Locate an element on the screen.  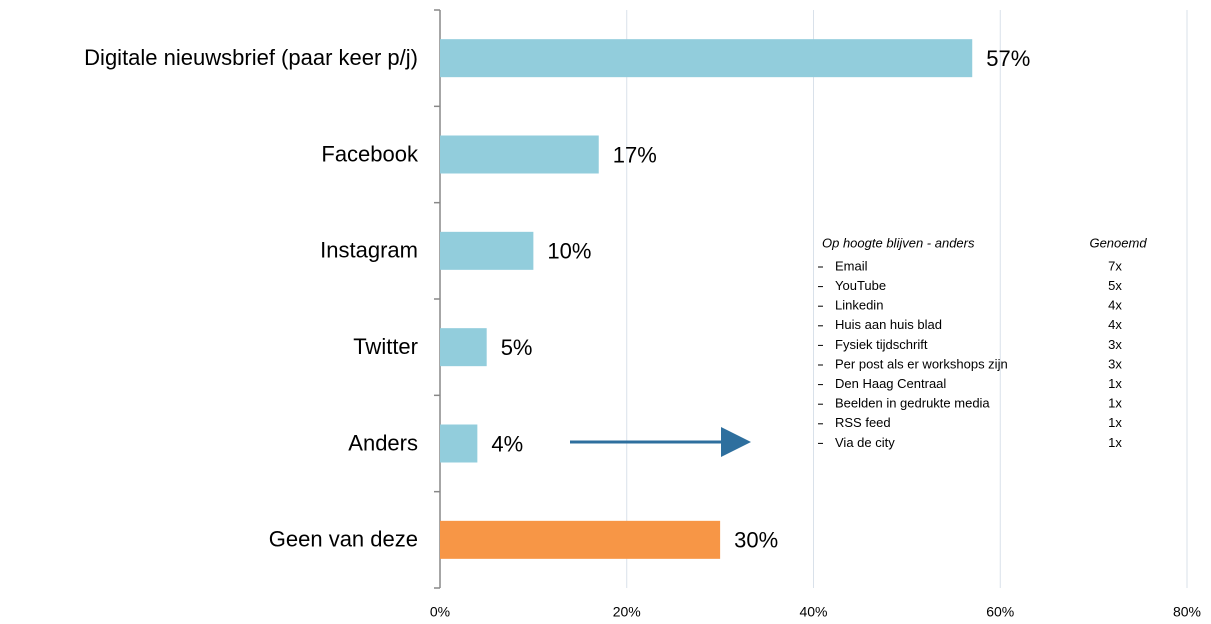
table-cell: Huis aan huis blad is located at coordinates (888, 324).